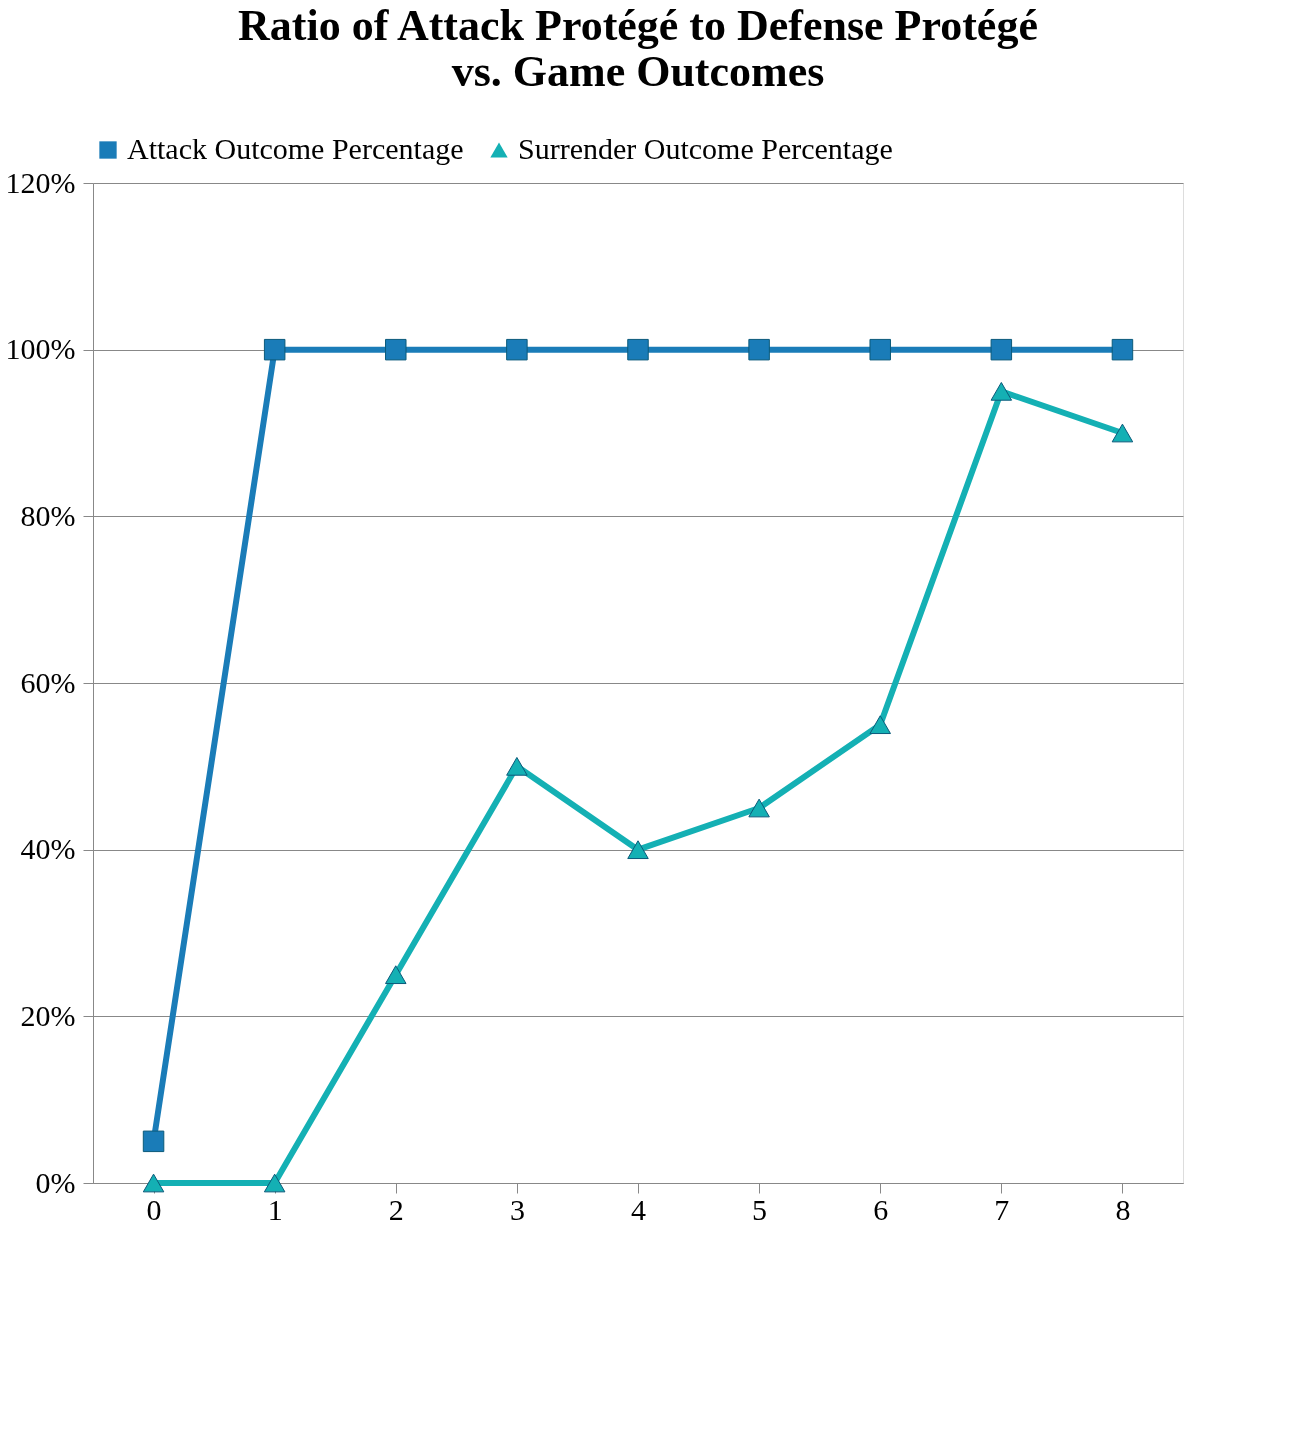 The height and width of the screenshot is (1455, 1292). What do you see at coordinates (40, 182) in the screenshot?
I see `y-tick-label: 120%` at bounding box center [40, 182].